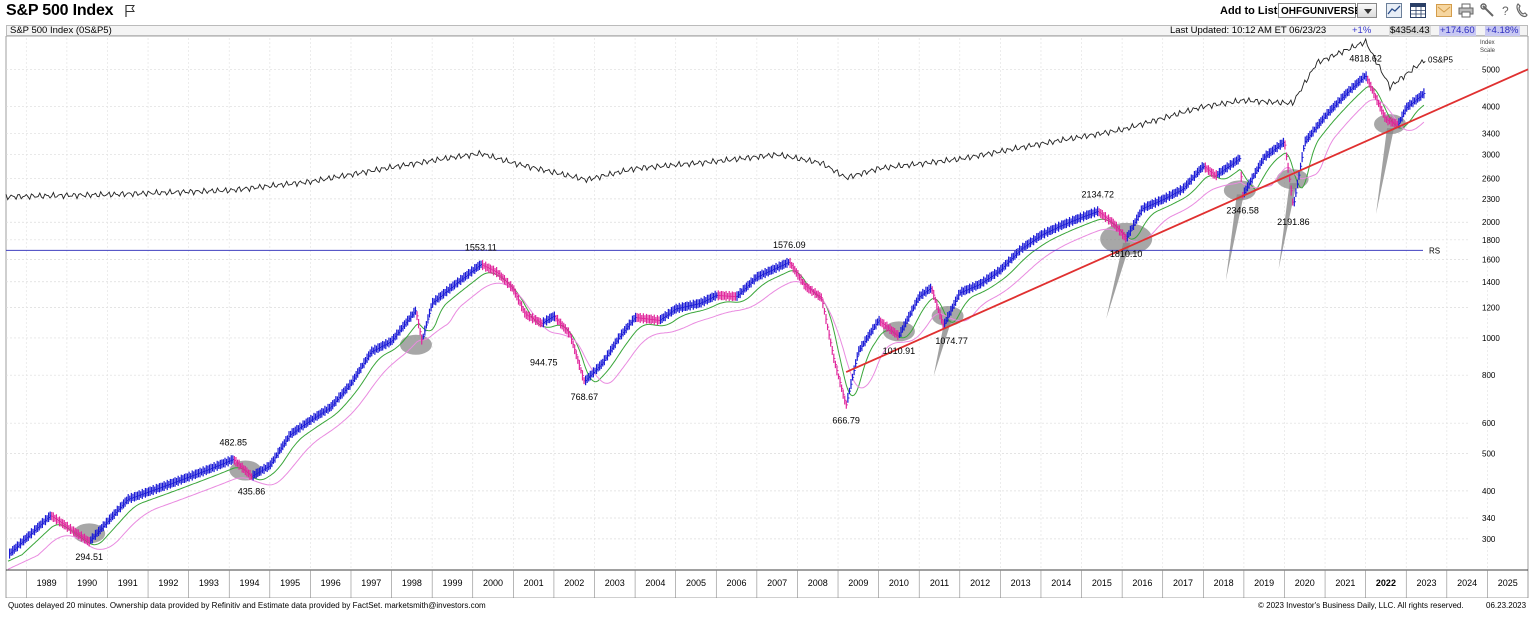 The image size is (1536, 617). Describe the element at coordinates (209, 583) in the screenshot. I see `x-tick-label: 1993` at that location.